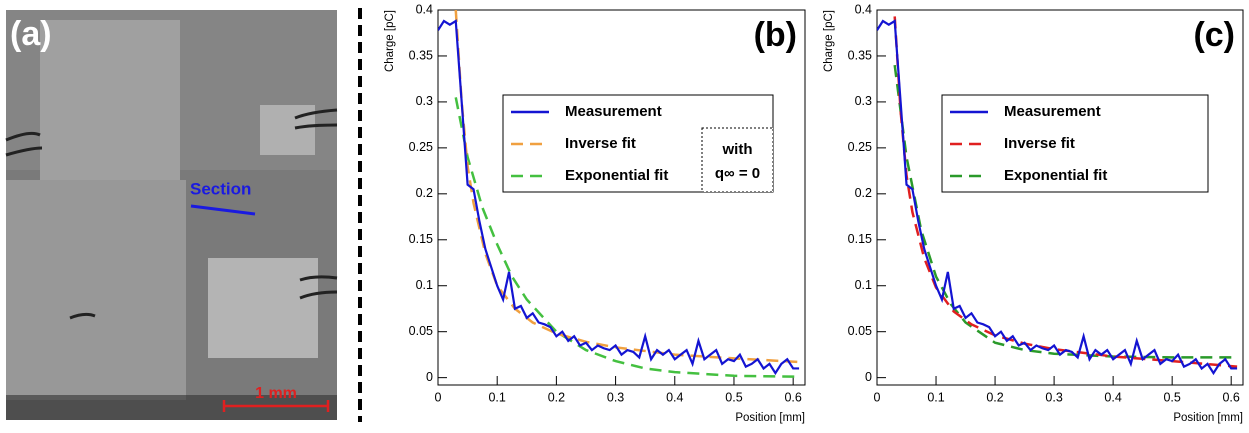 Image resolution: width=1249 pixels, height=433 pixels. I want to click on panel-label: (c), so click(1214, 35).